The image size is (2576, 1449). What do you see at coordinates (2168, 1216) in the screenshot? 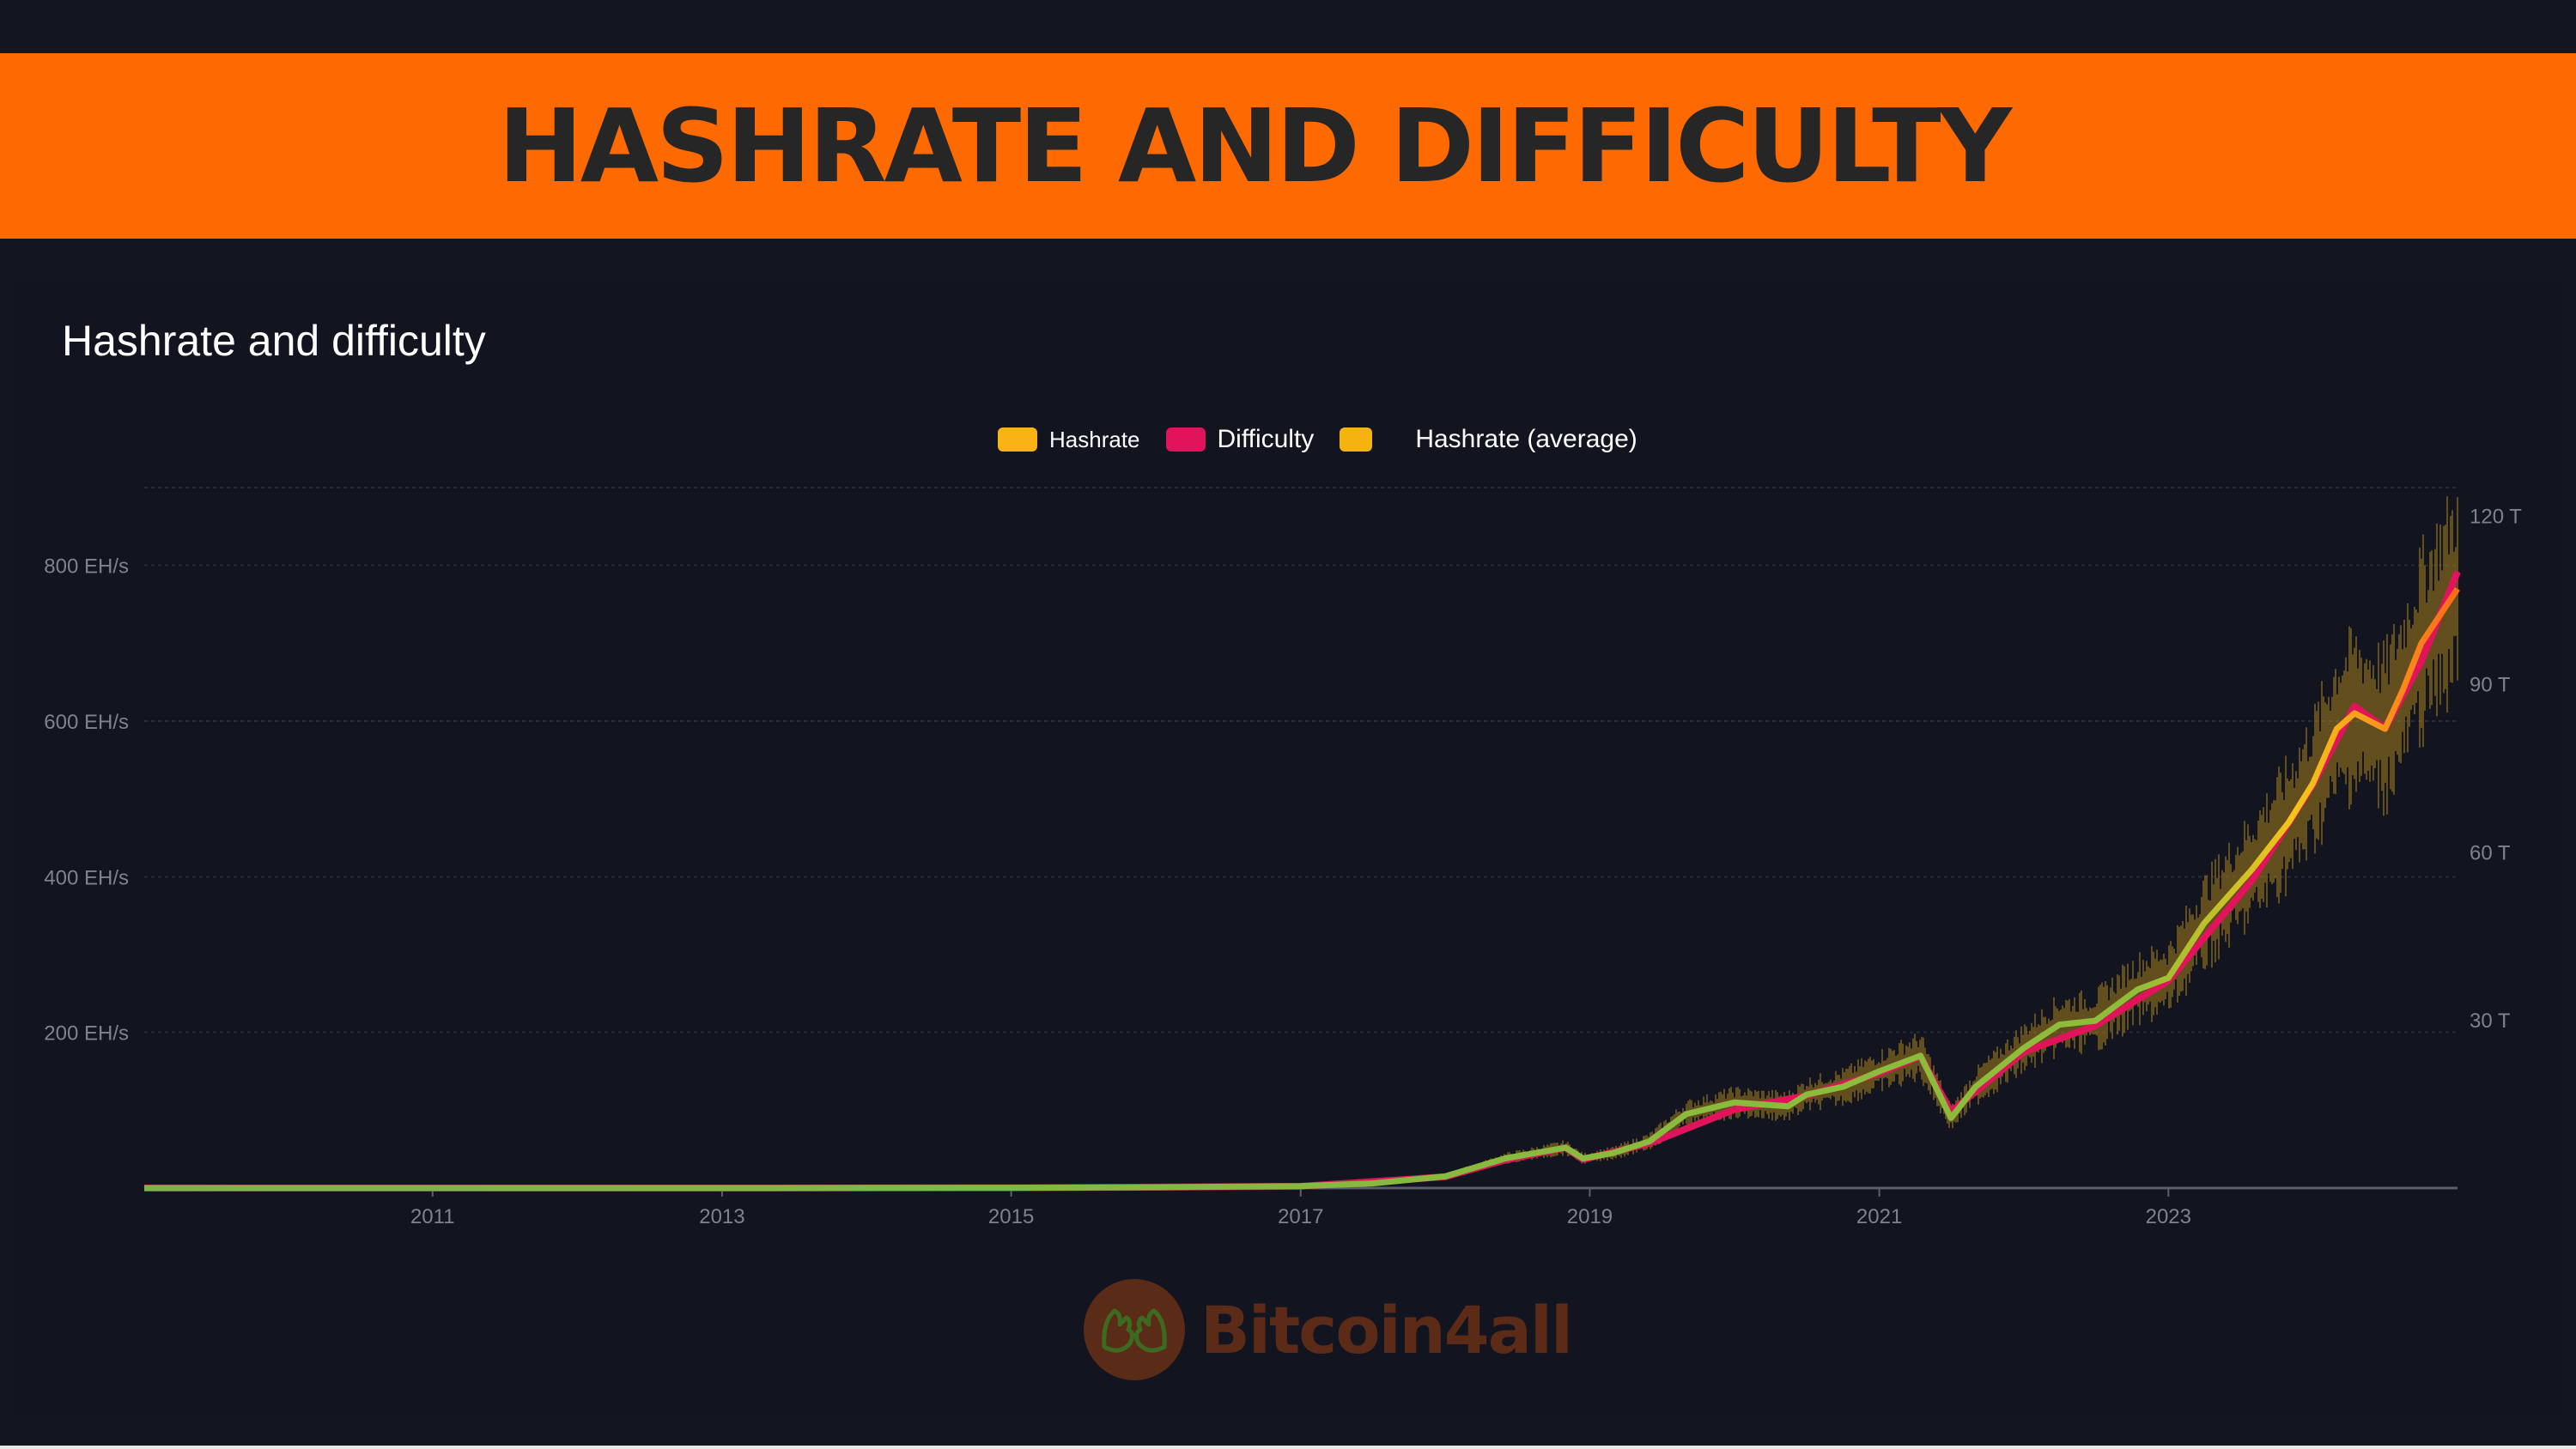
I see `x-tick-label: 2023` at bounding box center [2168, 1216].